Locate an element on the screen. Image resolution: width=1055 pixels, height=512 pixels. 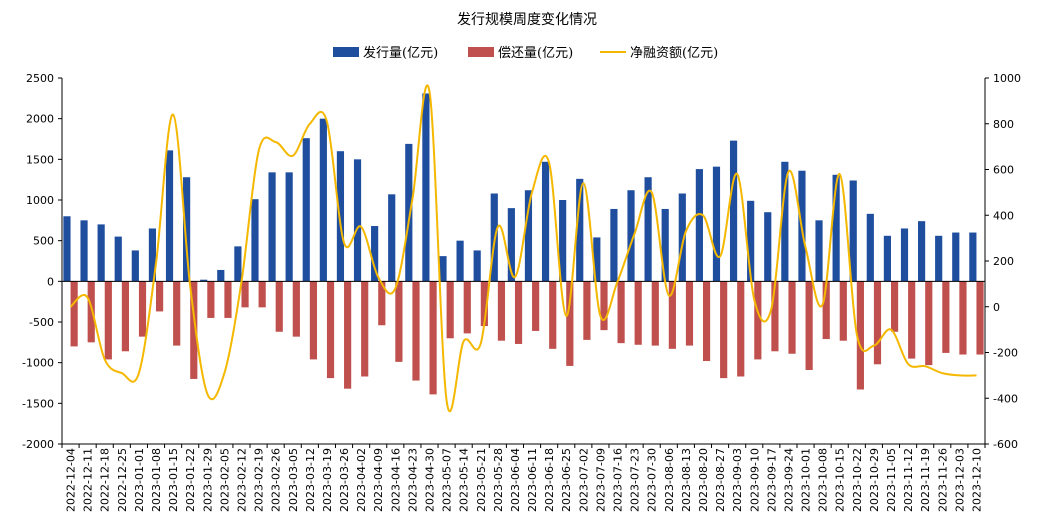
x-tick-label: 2023-05-21 is located at coordinates (481, 480).